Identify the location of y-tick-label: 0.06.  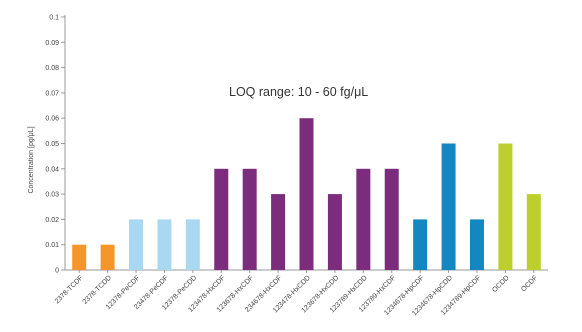
(52, 119).